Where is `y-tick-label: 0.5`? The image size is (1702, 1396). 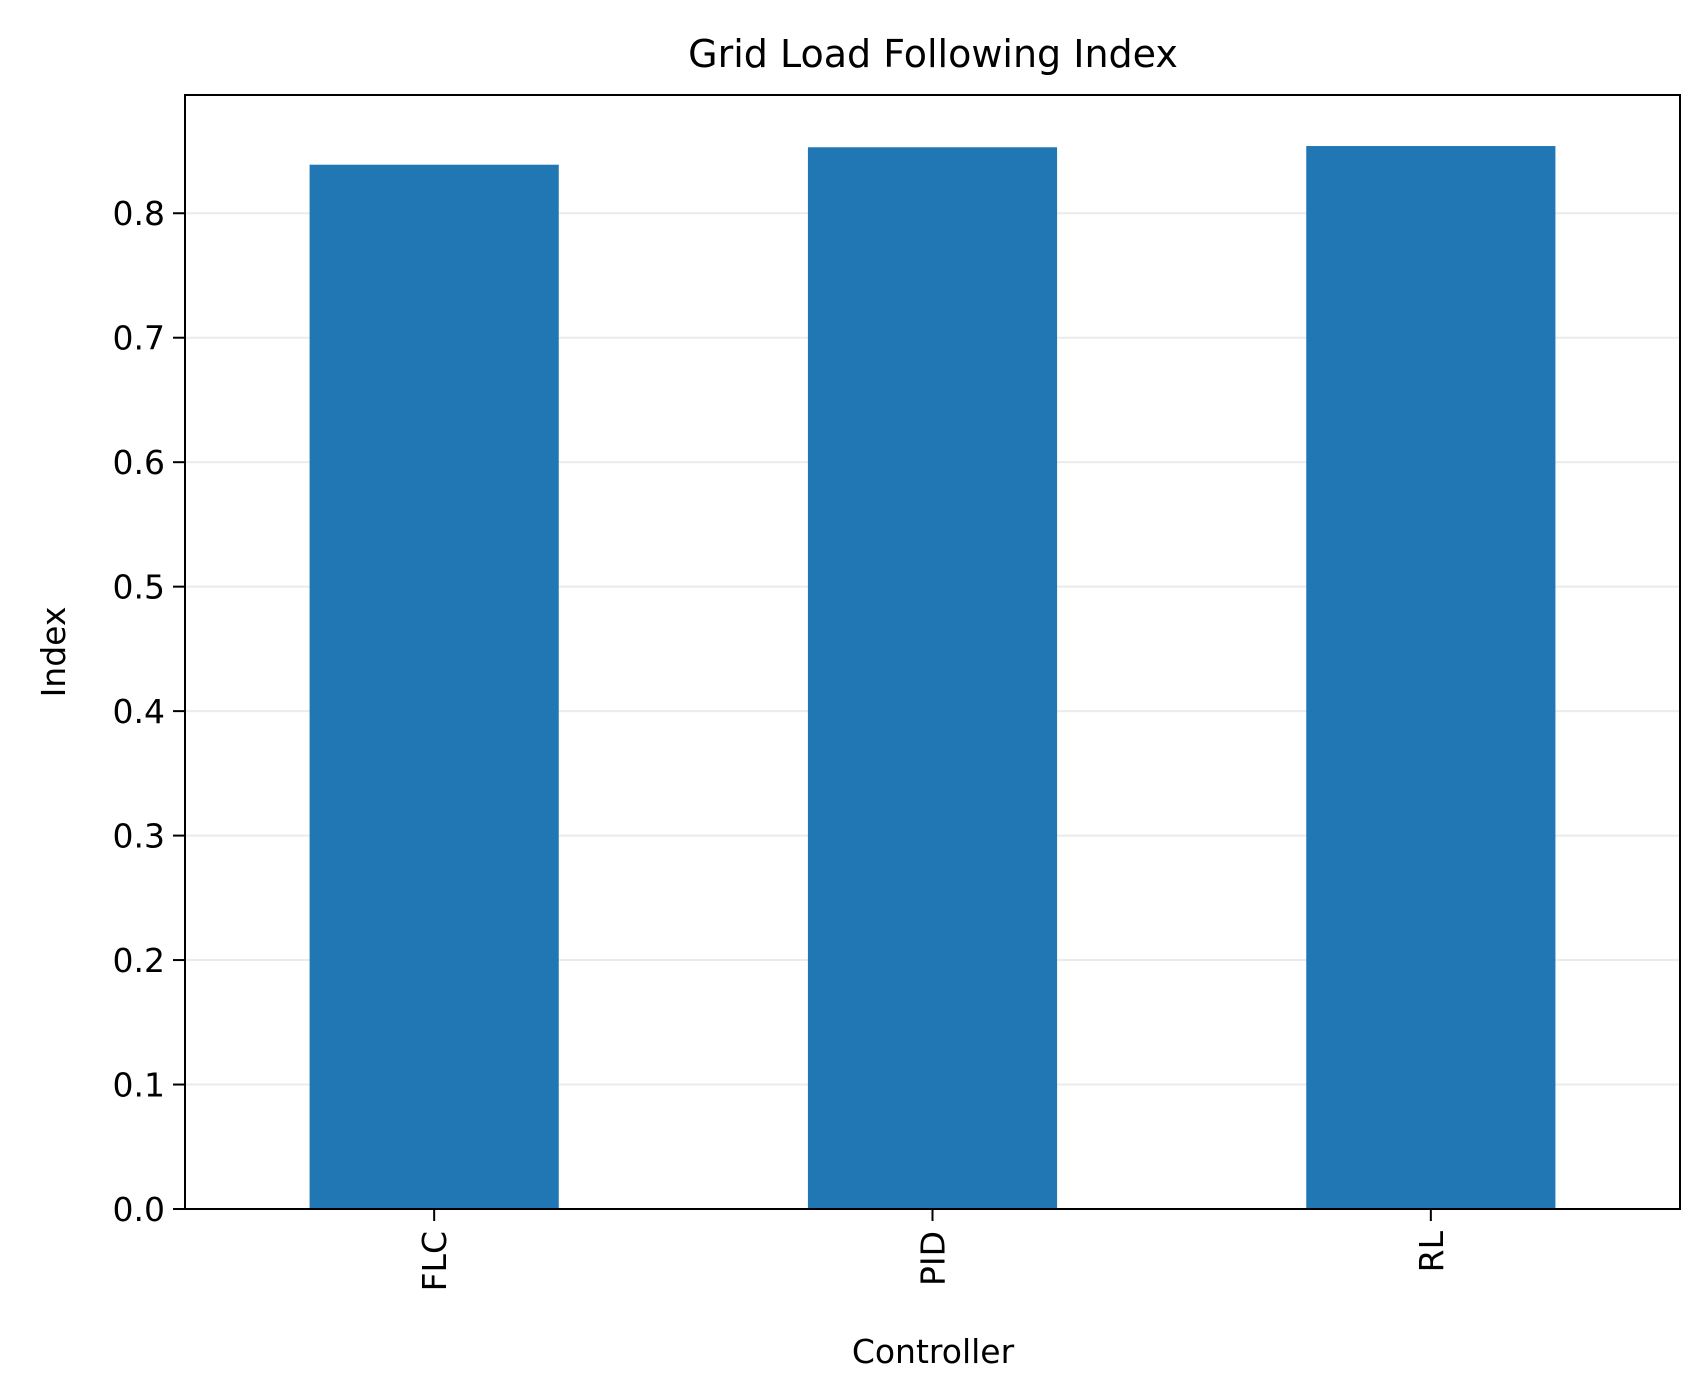 y-tick-label: 0.5 is located at coordinates (139, 587).